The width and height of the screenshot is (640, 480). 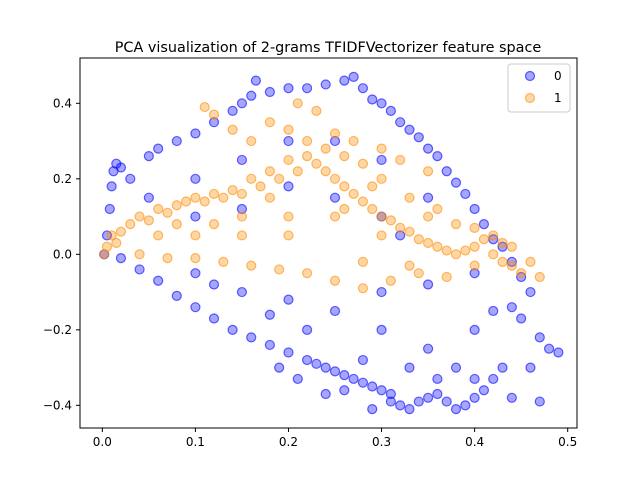 I want to click on x-tick-label: 0.2, so click(x=288, y=442).